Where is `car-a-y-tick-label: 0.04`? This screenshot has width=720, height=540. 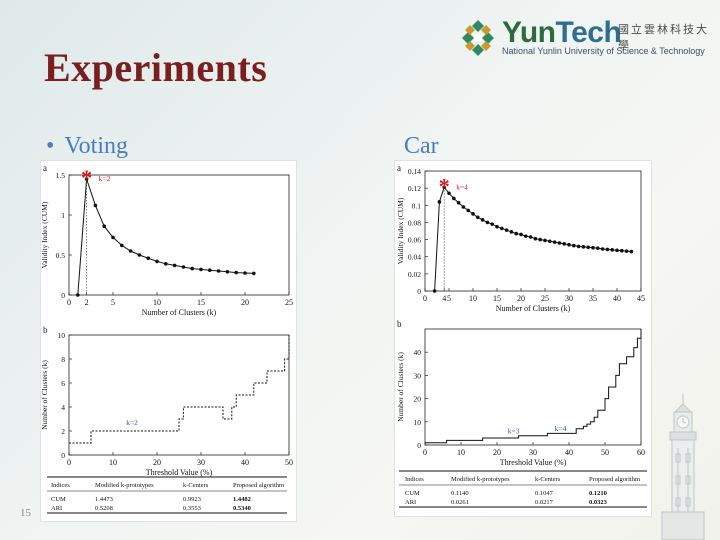 car-a-y-tick-label: 0.04 is located at coordinates (414, 257).